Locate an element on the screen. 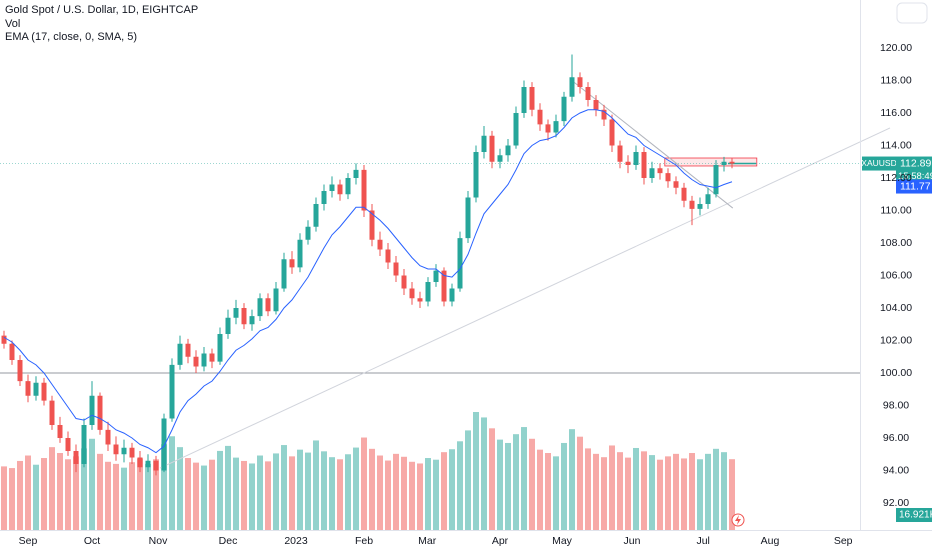 Image resolution: width=932 pixels, height=550 pixels. symbol-label: XAUUSD is located at coordinates (878, 163).